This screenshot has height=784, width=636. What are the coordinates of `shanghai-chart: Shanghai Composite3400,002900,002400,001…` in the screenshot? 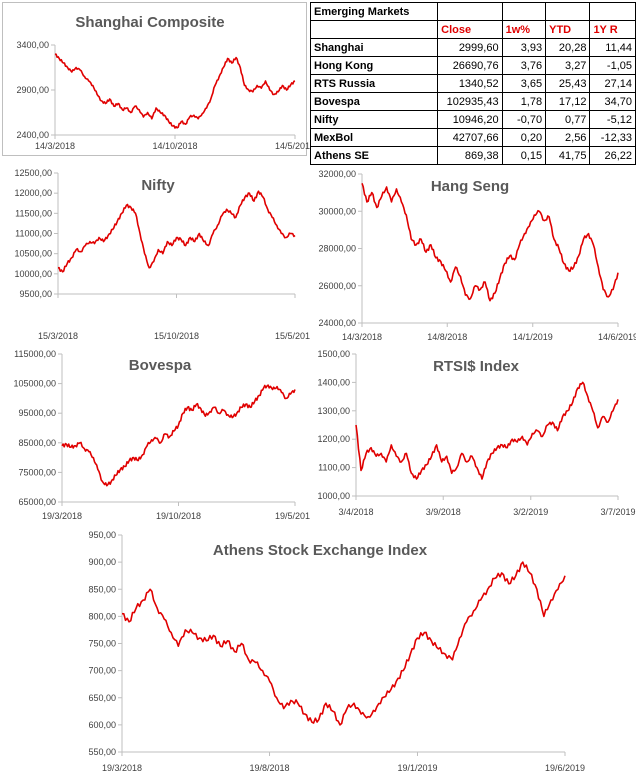 It's located at (163, 82).